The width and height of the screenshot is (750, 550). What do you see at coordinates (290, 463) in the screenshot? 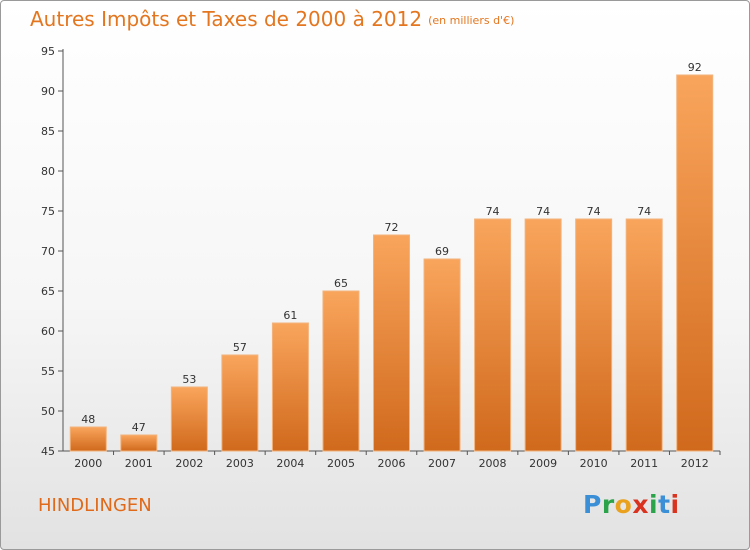
I see `x-tick-label-2004: 2004` at bounding box center [290, 463].